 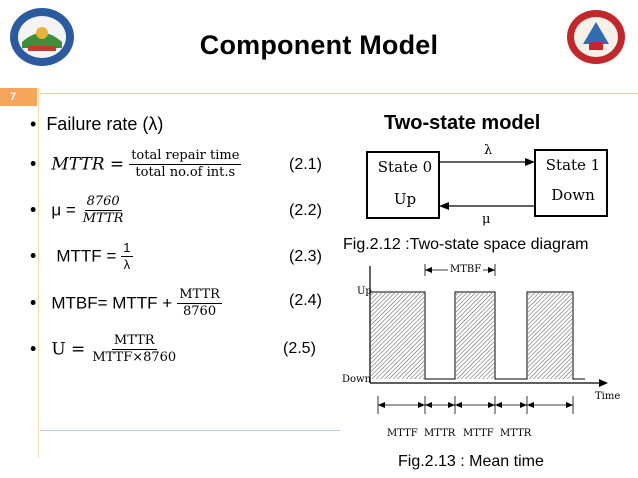 I want to click on mttr-denominator: total no.of int.s, so click(x=185, y=172).